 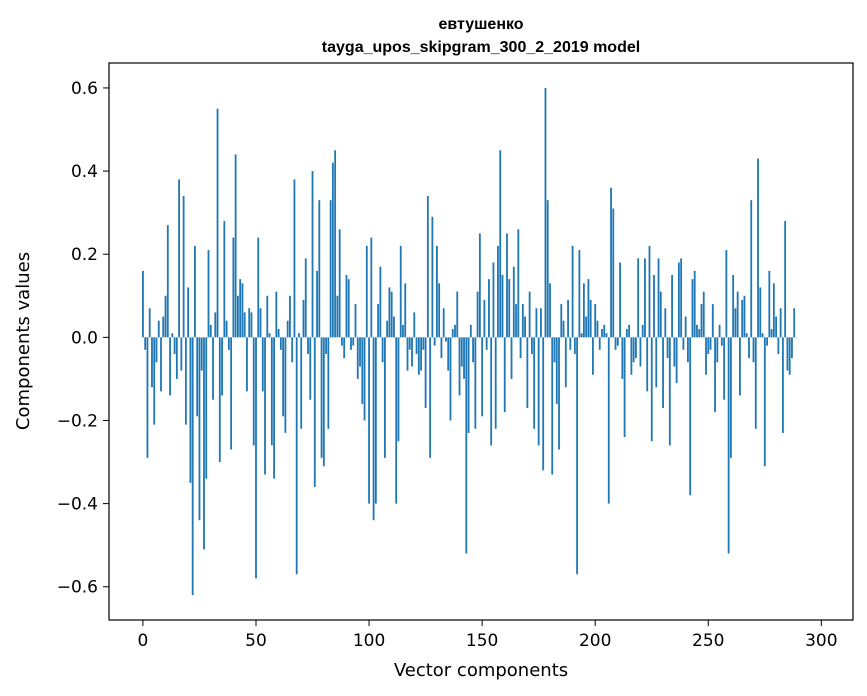 What do you see at coordinates (77, 421) in the screenshot?
I see `y-tick-label: −0.2` at bounding box center [77, 421].